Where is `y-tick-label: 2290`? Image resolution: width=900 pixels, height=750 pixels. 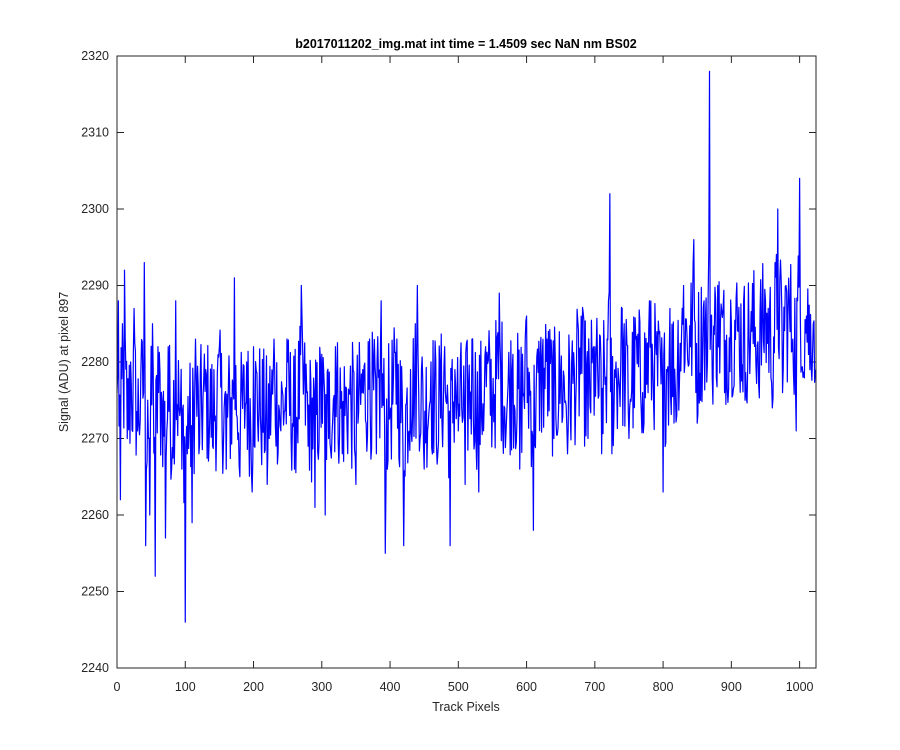 y-tick-label: 2290 is located at coordinates (95, 286).